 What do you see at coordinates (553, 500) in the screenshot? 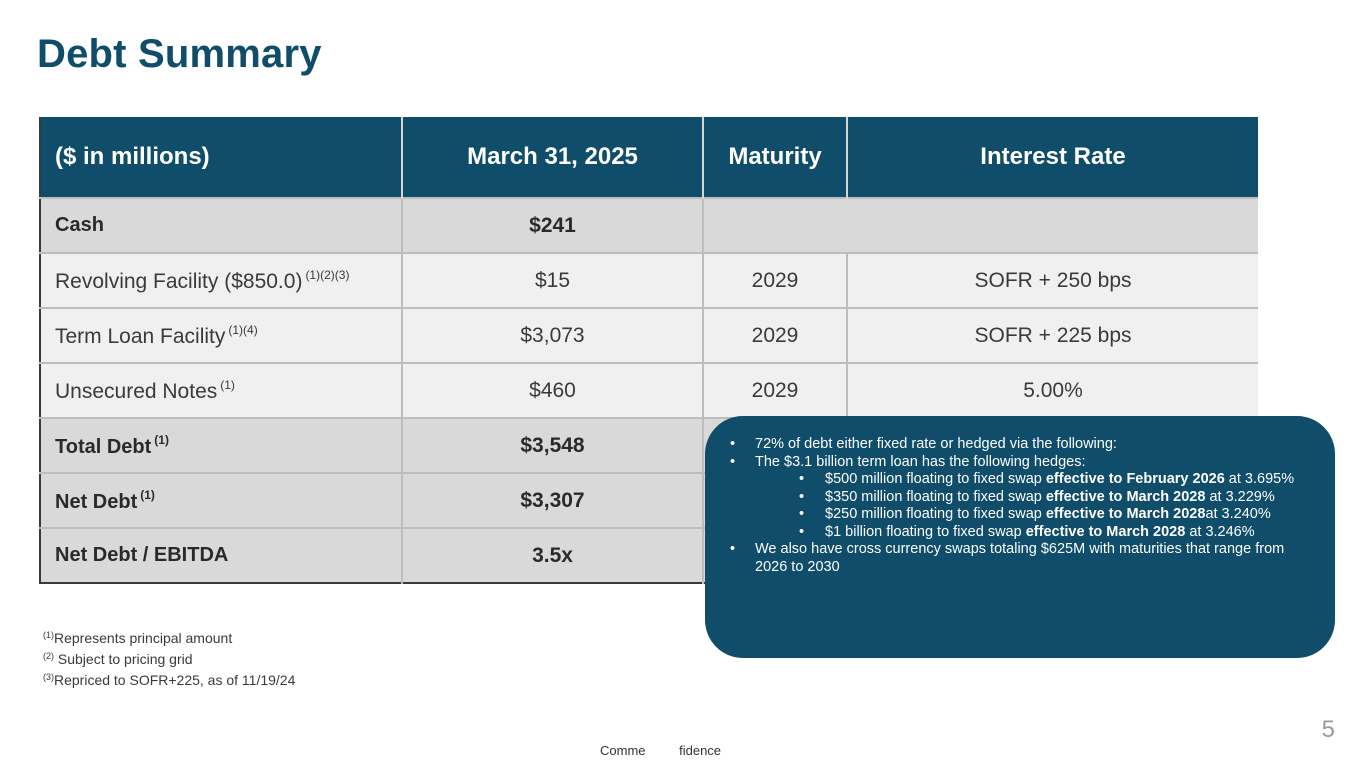
I see `amount-cell: $3,307` at bounding box center [553, 500].